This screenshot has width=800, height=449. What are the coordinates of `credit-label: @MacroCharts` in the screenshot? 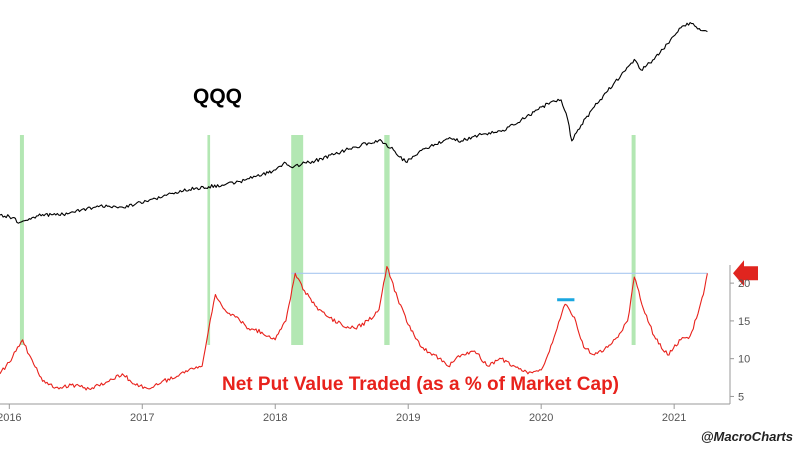 It's located at (747, 436).